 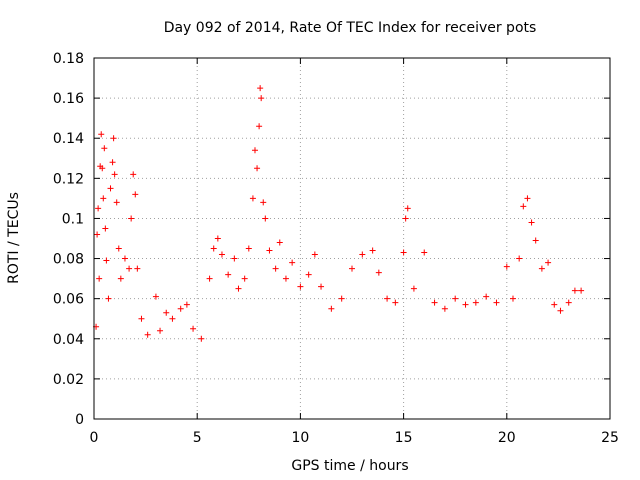 I want to click on x-tick-label: 15, so click(x=404, y=438).